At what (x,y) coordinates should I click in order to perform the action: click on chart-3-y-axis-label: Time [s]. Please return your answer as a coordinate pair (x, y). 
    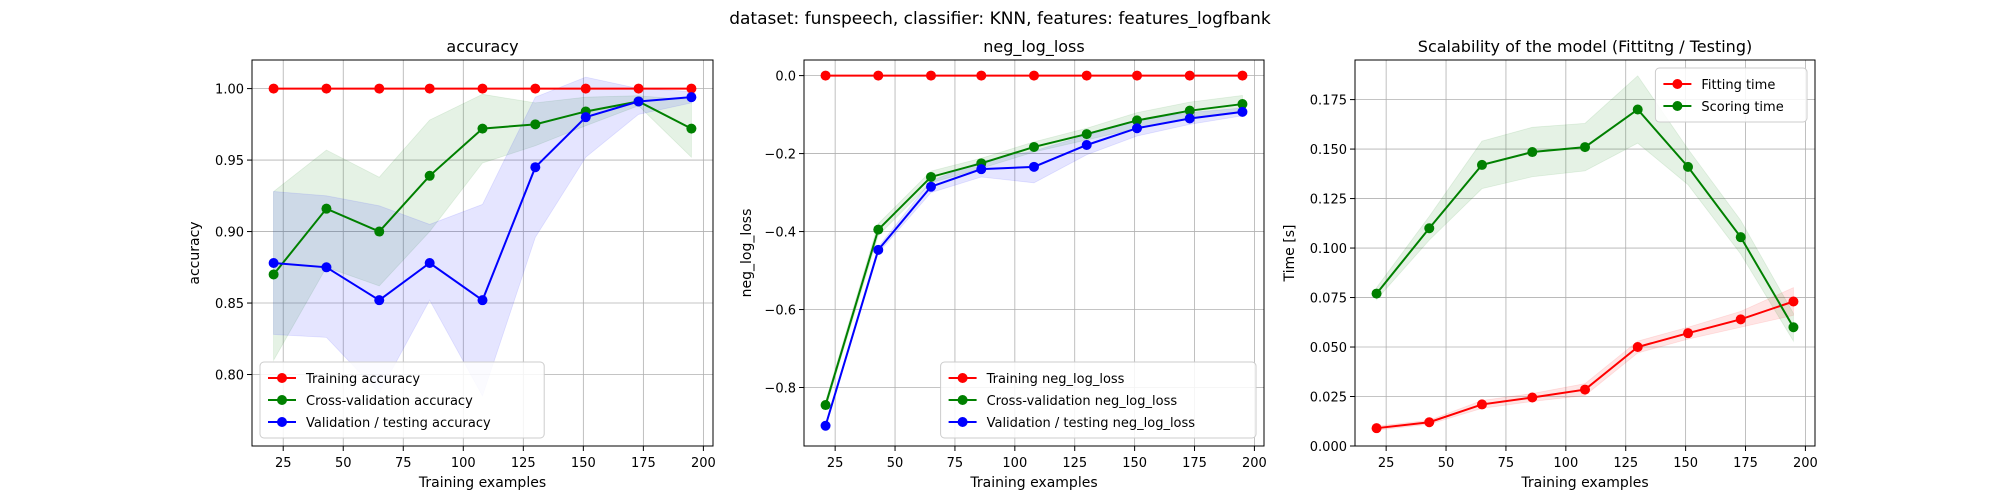
    Looking at the image, I should click on (1290, 254).